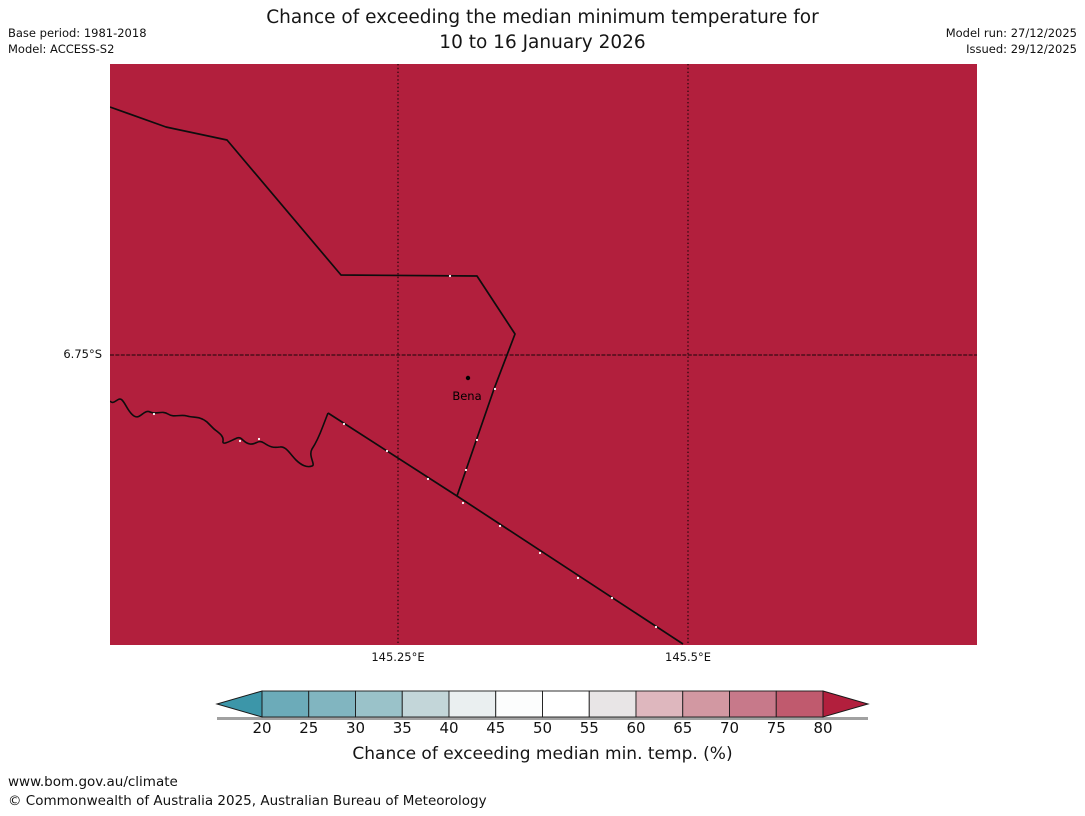  What do you see at coordinates (1011, 41) in the screenshot?
I see `metadata-top-right: Model run: 27/12/2025 Issued: 29/12/2025` at bounding box center [1011, 41].